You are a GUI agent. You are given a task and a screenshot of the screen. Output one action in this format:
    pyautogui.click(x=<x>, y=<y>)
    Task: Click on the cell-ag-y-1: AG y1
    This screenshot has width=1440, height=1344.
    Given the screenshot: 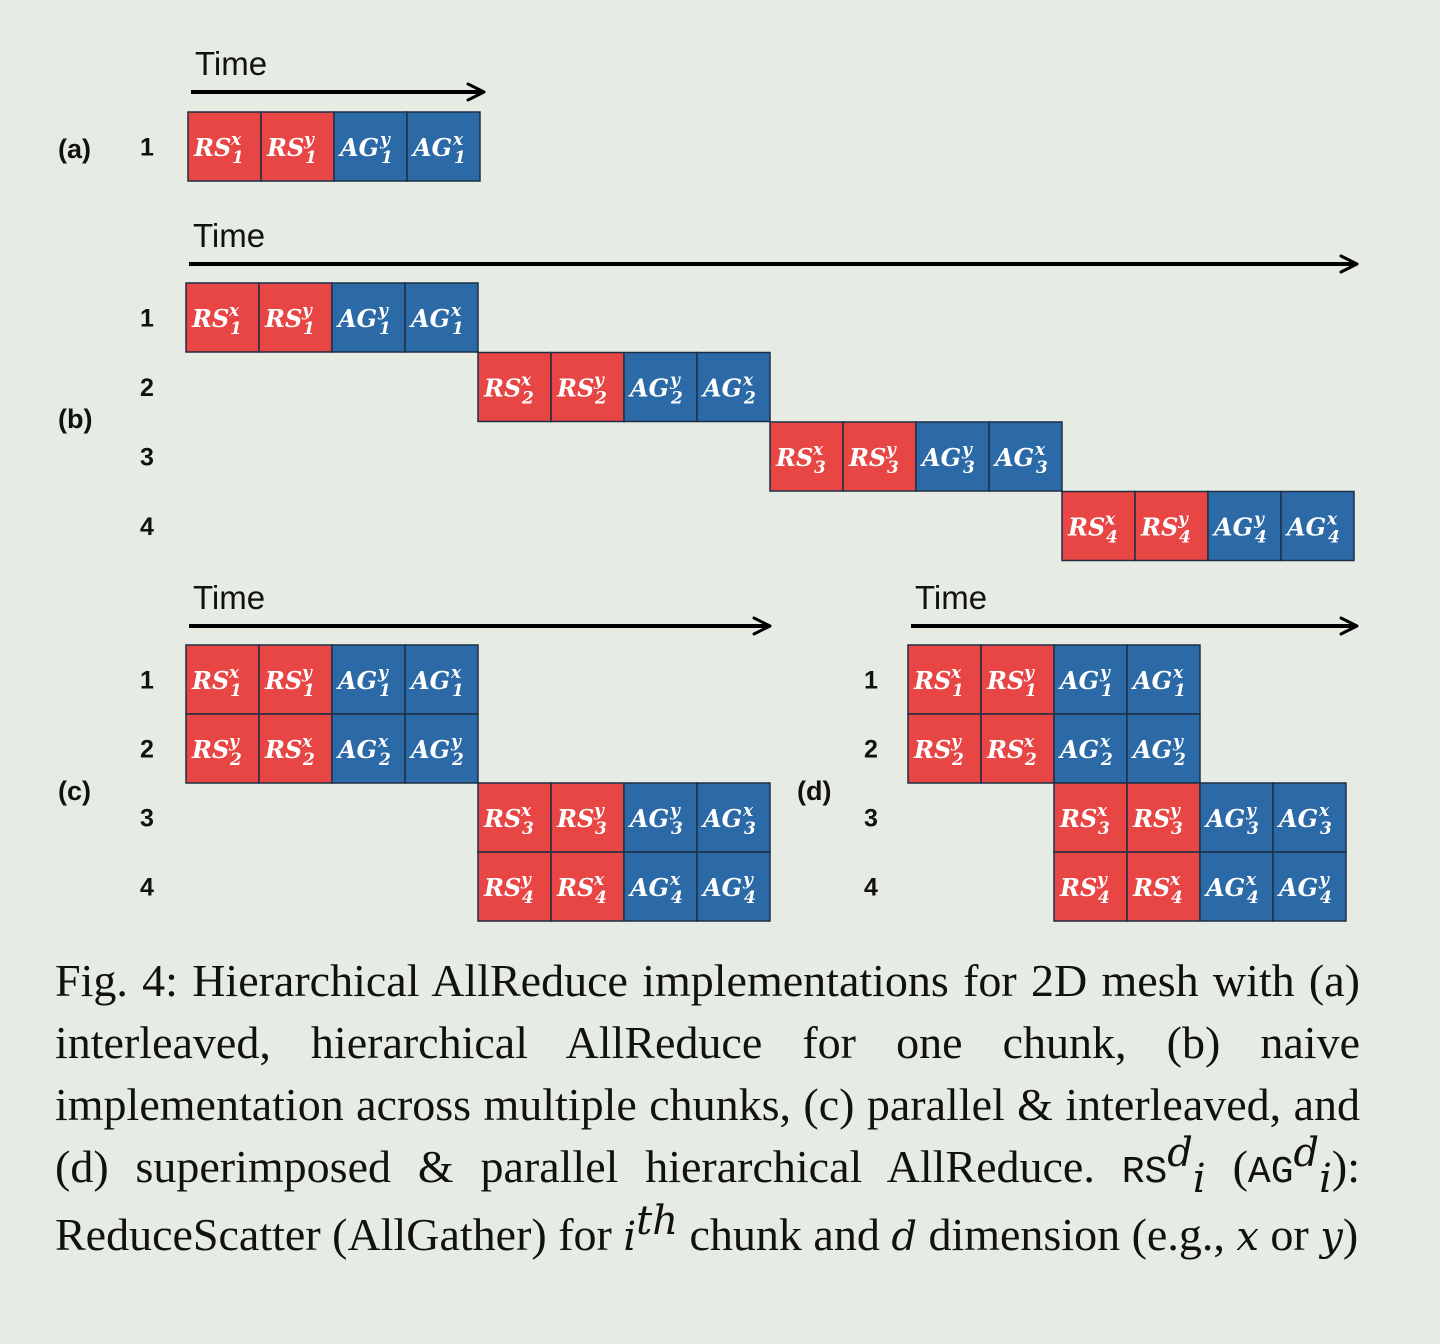 What is the action you would take?
    pyautogui.click(x=368, y=317)
    